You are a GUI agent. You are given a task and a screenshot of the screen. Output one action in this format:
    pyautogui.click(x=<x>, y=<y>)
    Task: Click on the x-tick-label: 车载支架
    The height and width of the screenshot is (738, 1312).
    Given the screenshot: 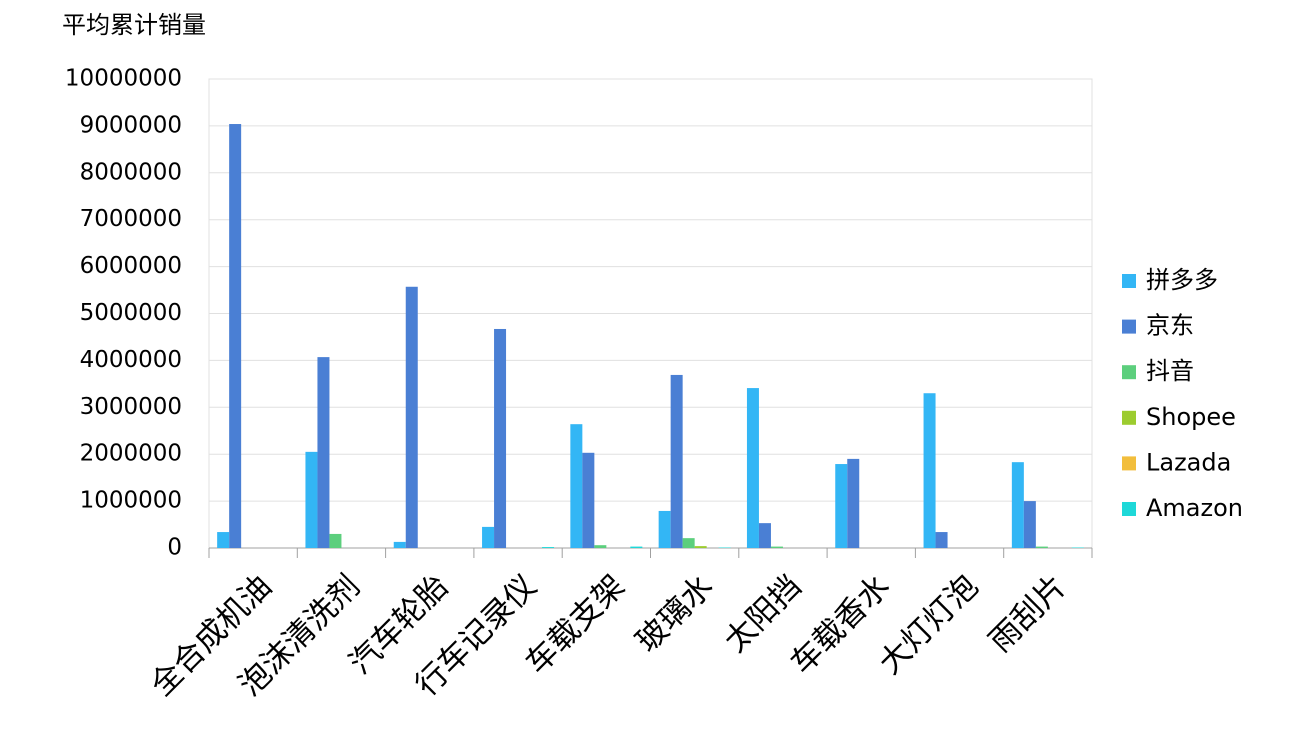 What is the action you would take?
    pyautogui.click(x=575, y=624)
    